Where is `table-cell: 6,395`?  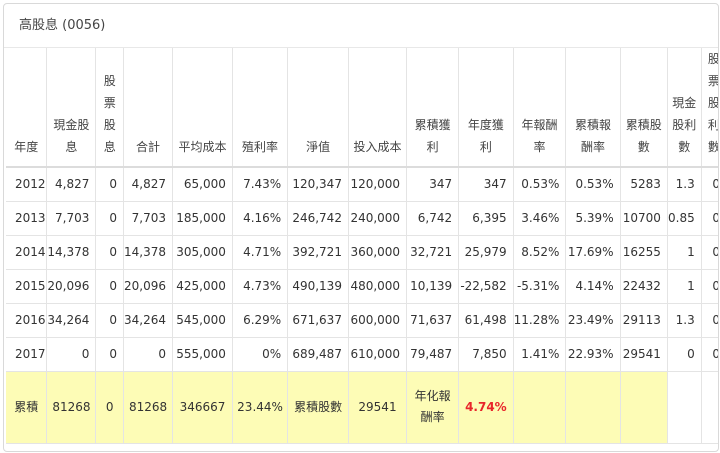
table-cell: 6,395 is located at coordinates (486, 218).